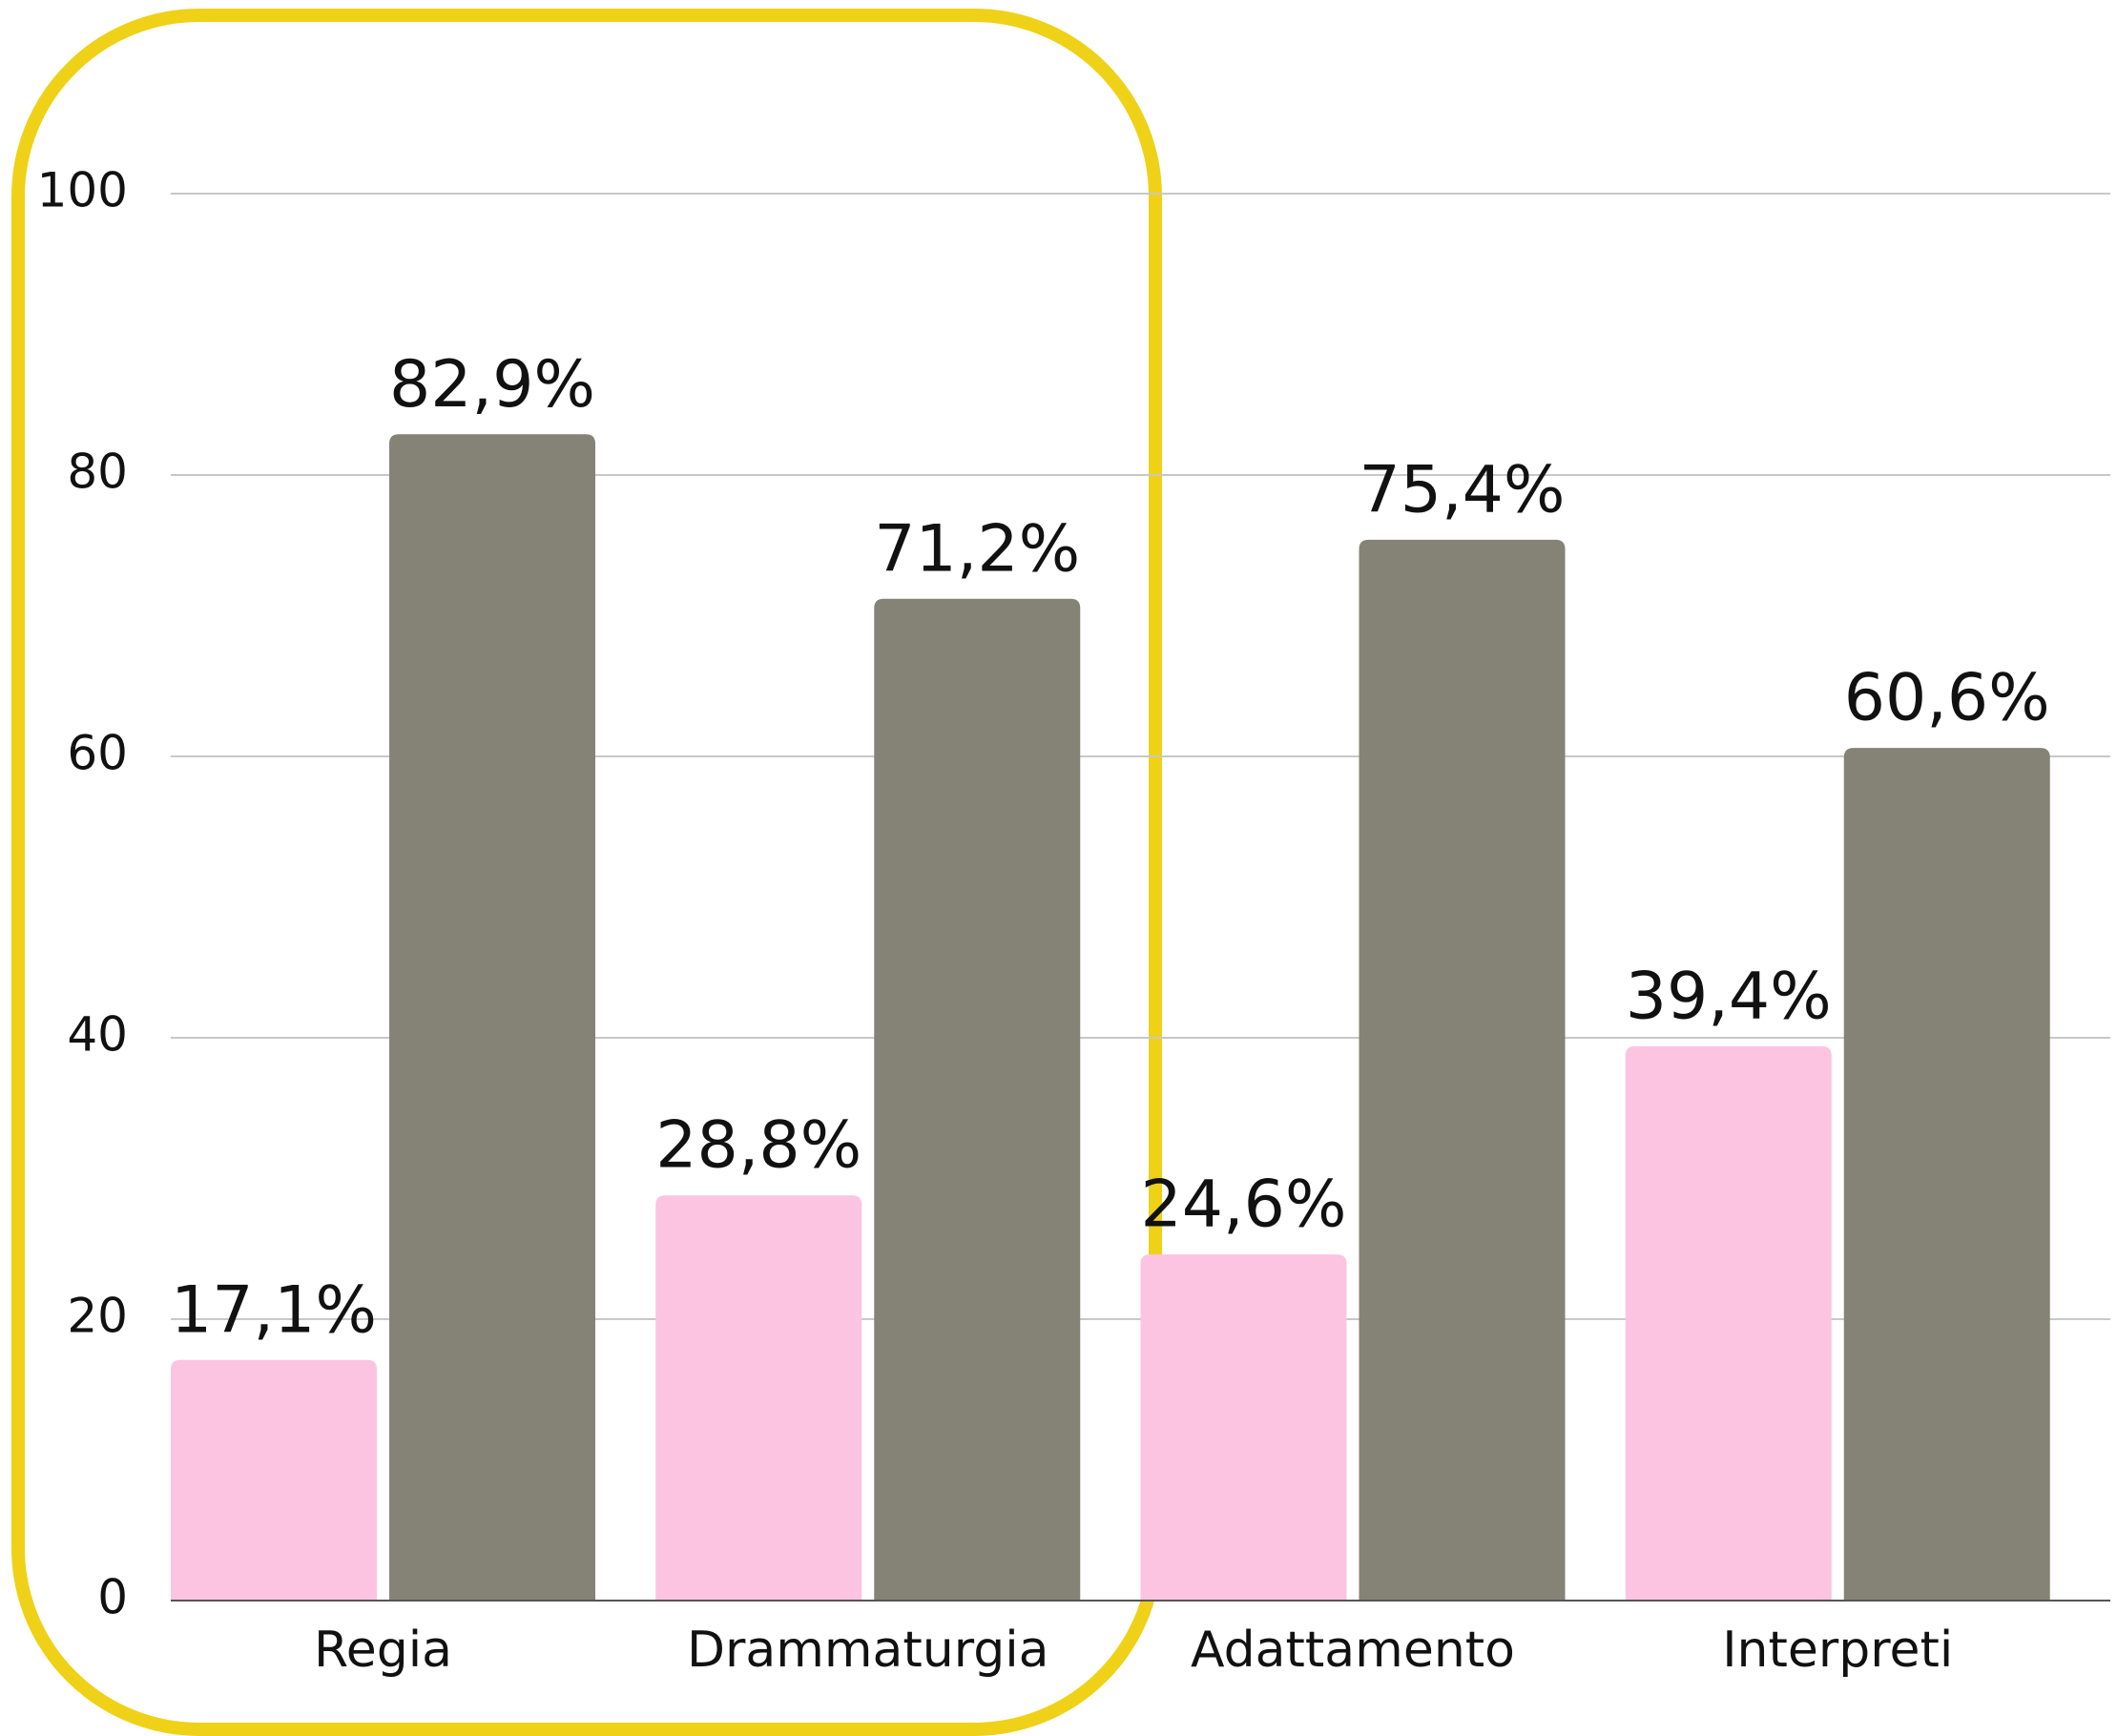 This screenshot has height=1736, width=2117. What do you see at coordinates (1353, 1650) in the screenshot?
I see `x-tick-label: Adattamento` at bounding box center [1353, 1650].